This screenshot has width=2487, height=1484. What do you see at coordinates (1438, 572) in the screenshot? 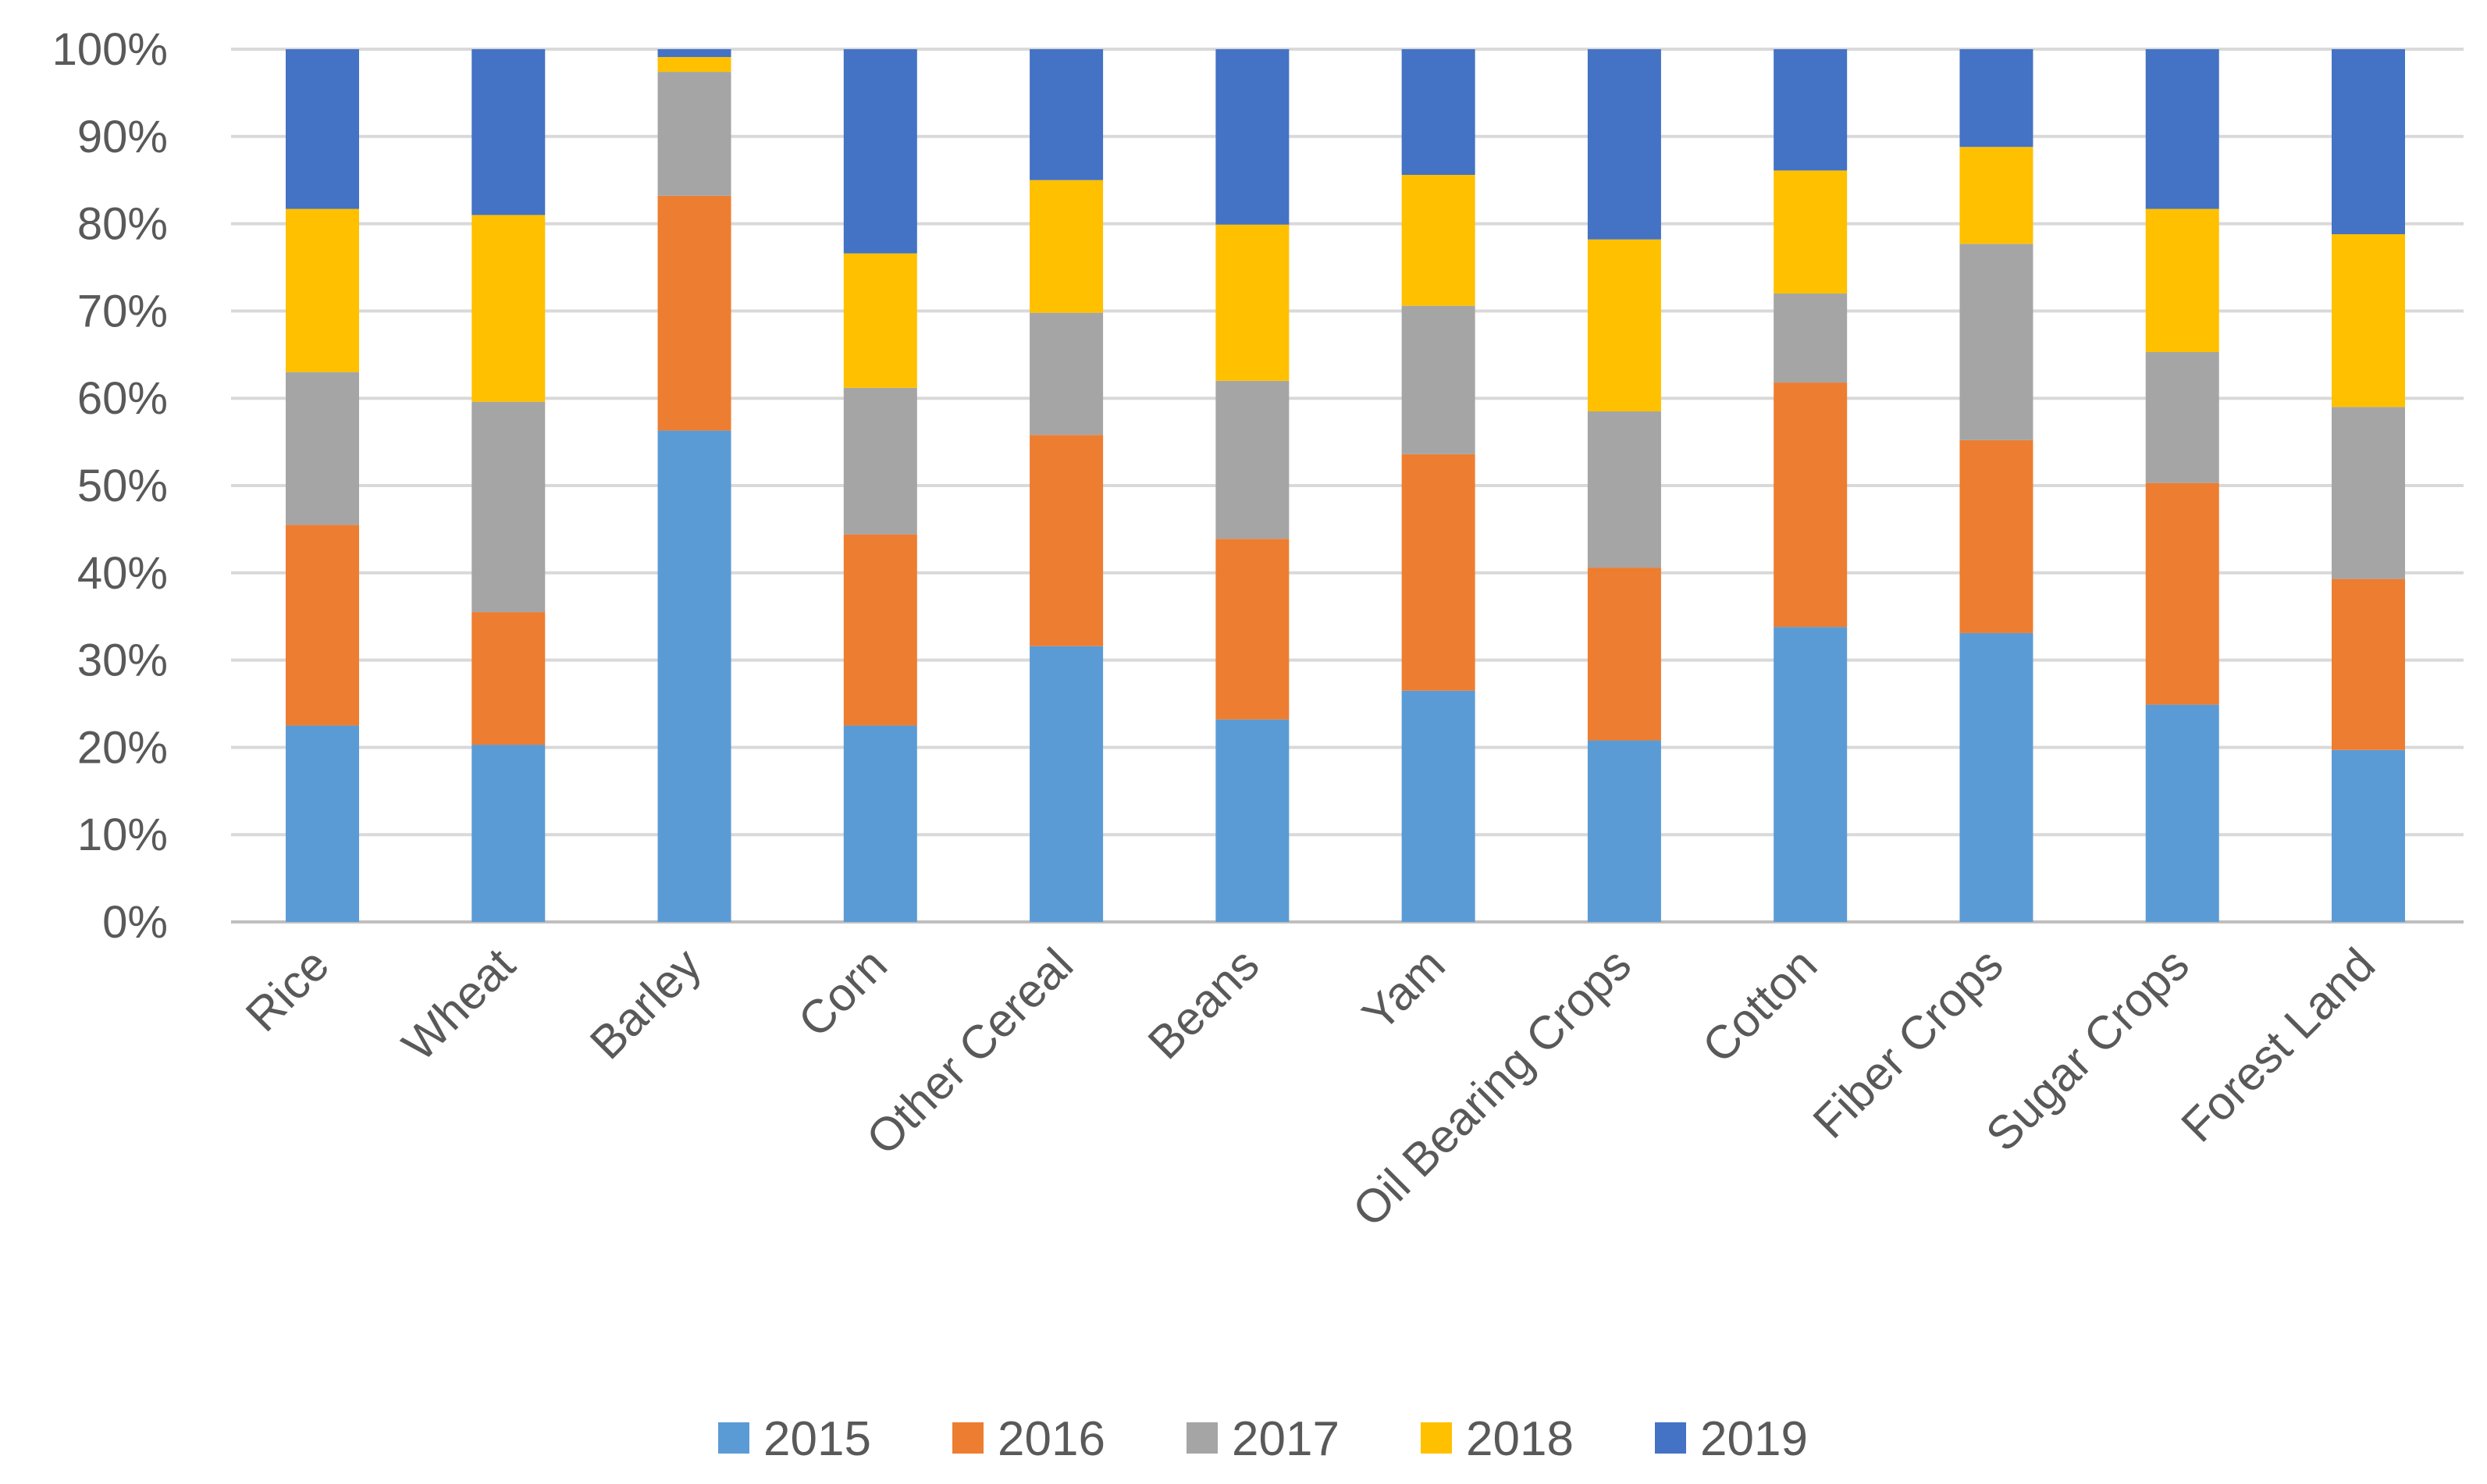
I see `bar-yam-2016` at bounding box center [1438, 572].